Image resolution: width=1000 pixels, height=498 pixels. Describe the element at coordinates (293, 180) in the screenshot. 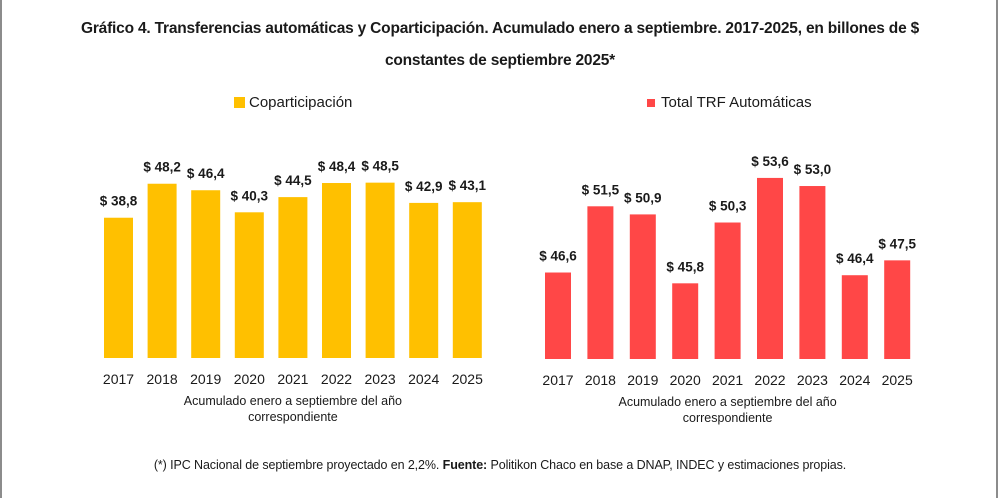

I see `data-label-2021: $ 44,5` at that location.